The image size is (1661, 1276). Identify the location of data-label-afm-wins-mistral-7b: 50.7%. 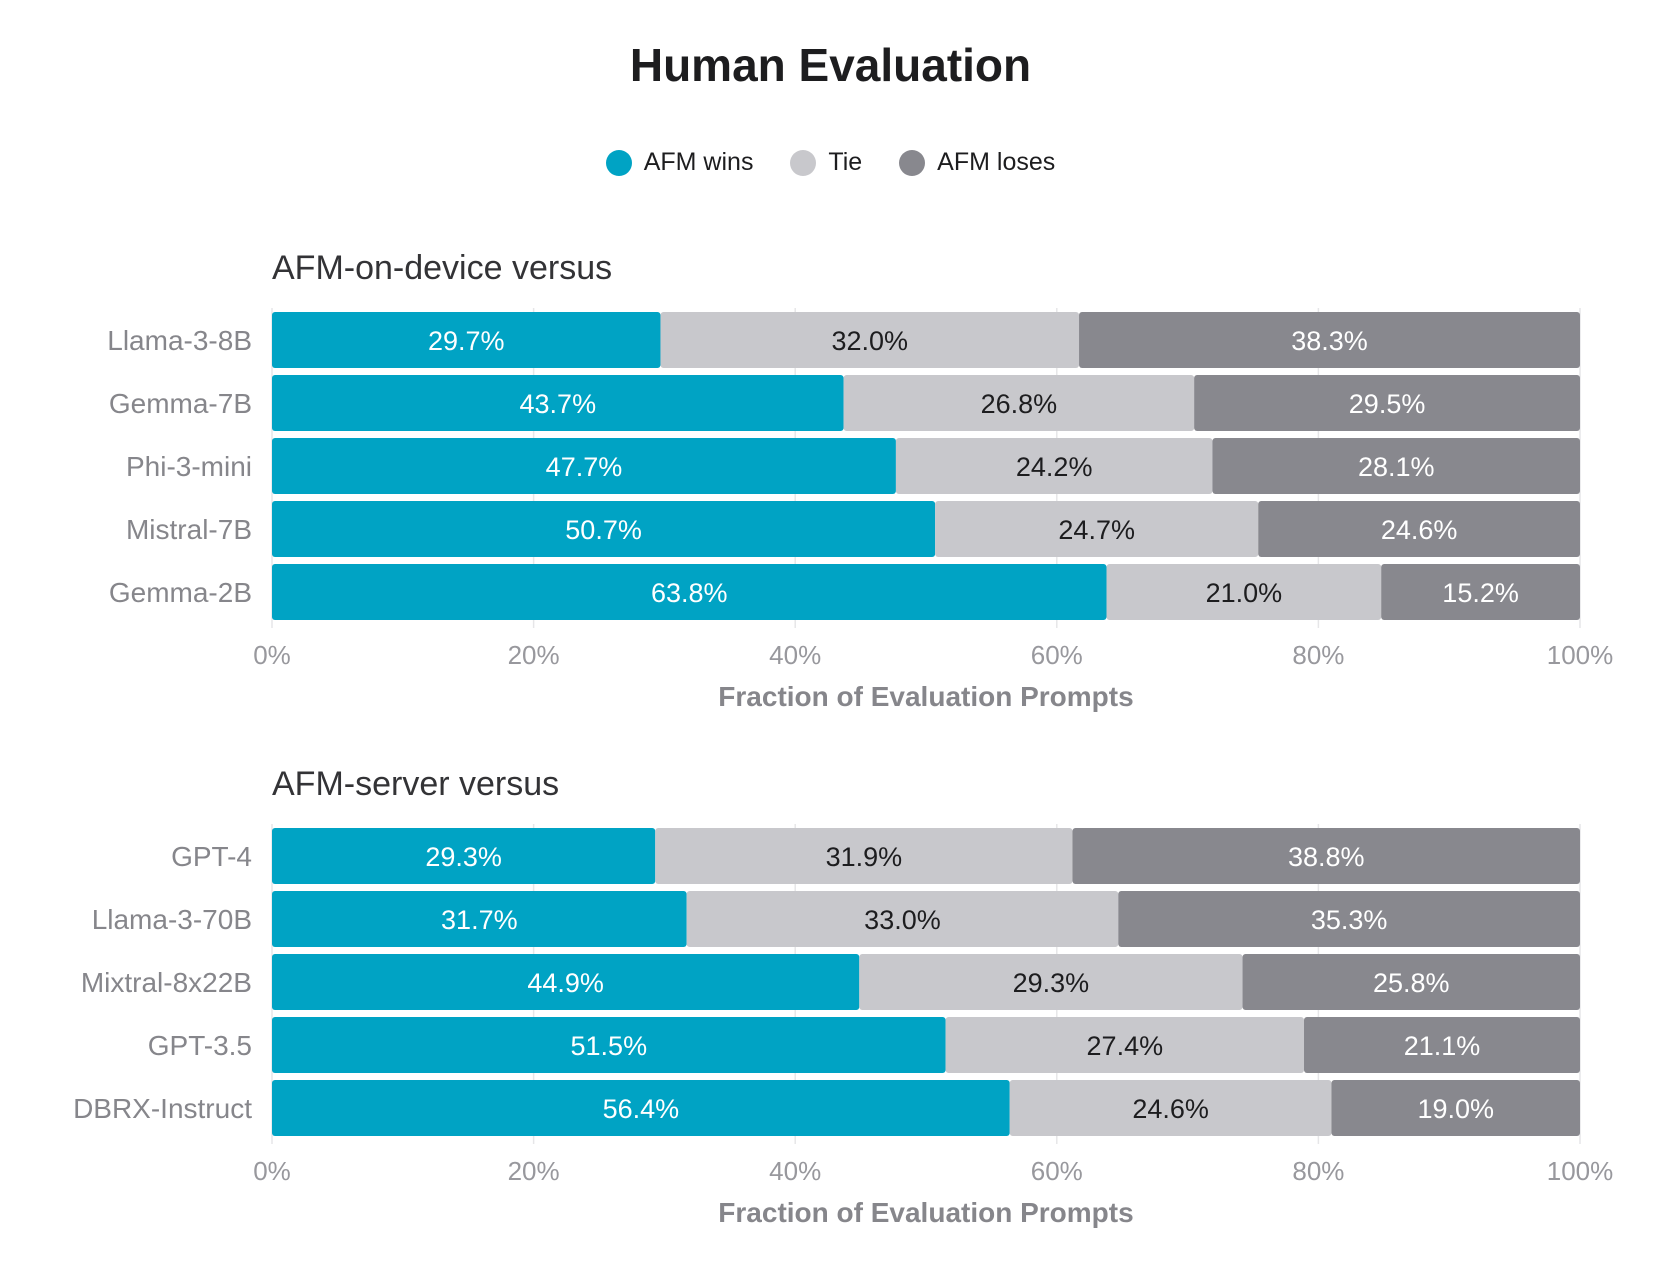
(603, 530).